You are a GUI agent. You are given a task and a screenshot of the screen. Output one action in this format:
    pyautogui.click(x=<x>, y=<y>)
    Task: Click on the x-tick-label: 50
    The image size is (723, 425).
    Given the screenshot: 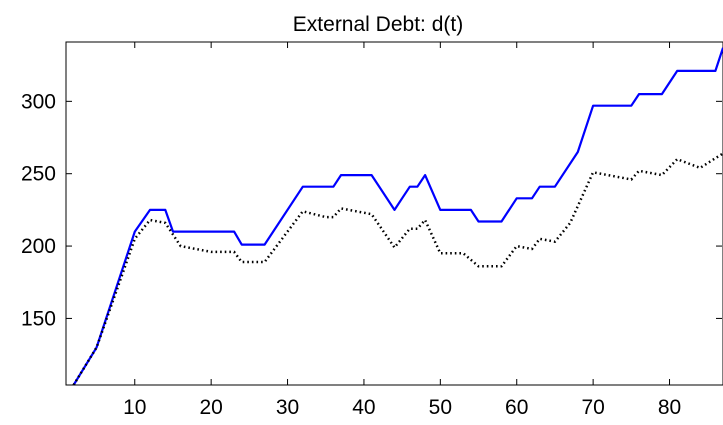 What is the action you would take?
    pyautogui.click(x=440, y=407)
    